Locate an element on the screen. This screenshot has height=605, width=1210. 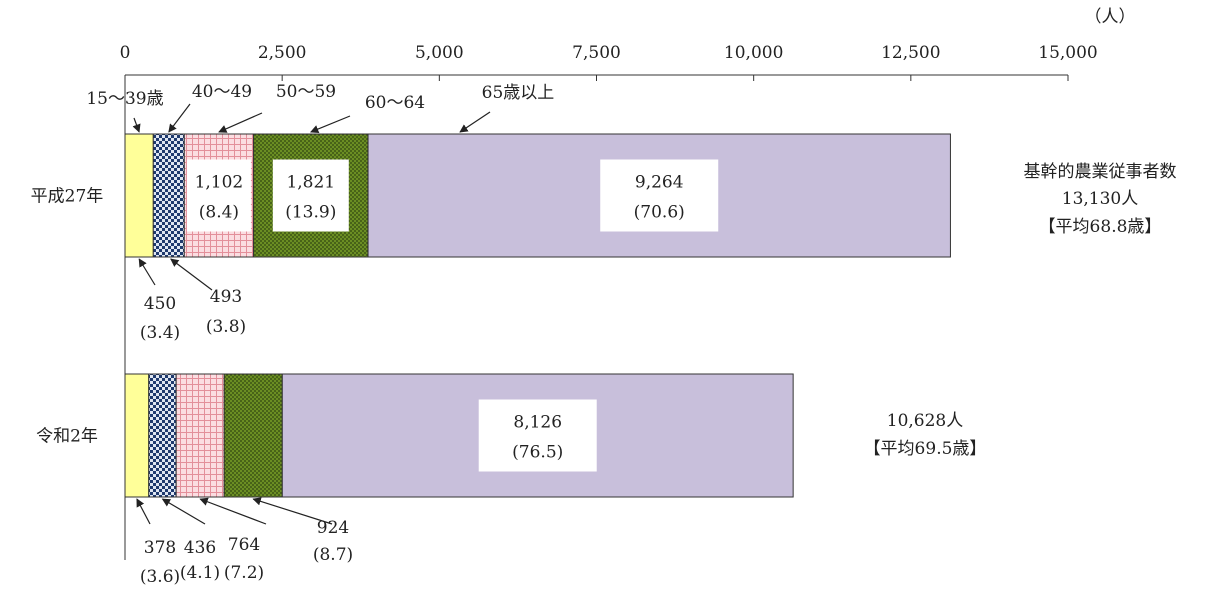
series-name-label: 65歳以上 is located at coordinates (518, 93).